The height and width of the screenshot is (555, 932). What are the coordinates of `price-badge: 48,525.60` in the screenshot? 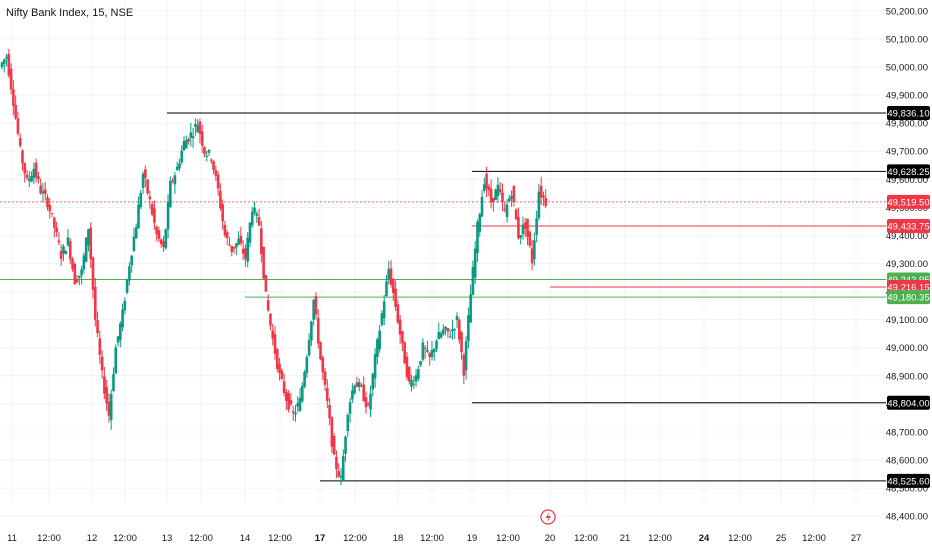 It's located at (908, 480).